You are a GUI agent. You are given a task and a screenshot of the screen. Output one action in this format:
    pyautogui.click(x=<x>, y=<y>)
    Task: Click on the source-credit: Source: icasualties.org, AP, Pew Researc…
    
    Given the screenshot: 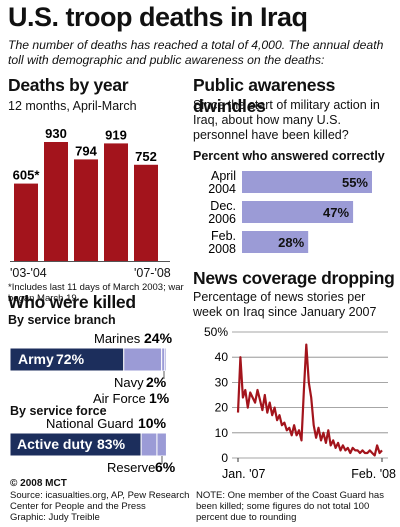 What is the action you would take?
    pyautogui.click(x=100, y=501)
    